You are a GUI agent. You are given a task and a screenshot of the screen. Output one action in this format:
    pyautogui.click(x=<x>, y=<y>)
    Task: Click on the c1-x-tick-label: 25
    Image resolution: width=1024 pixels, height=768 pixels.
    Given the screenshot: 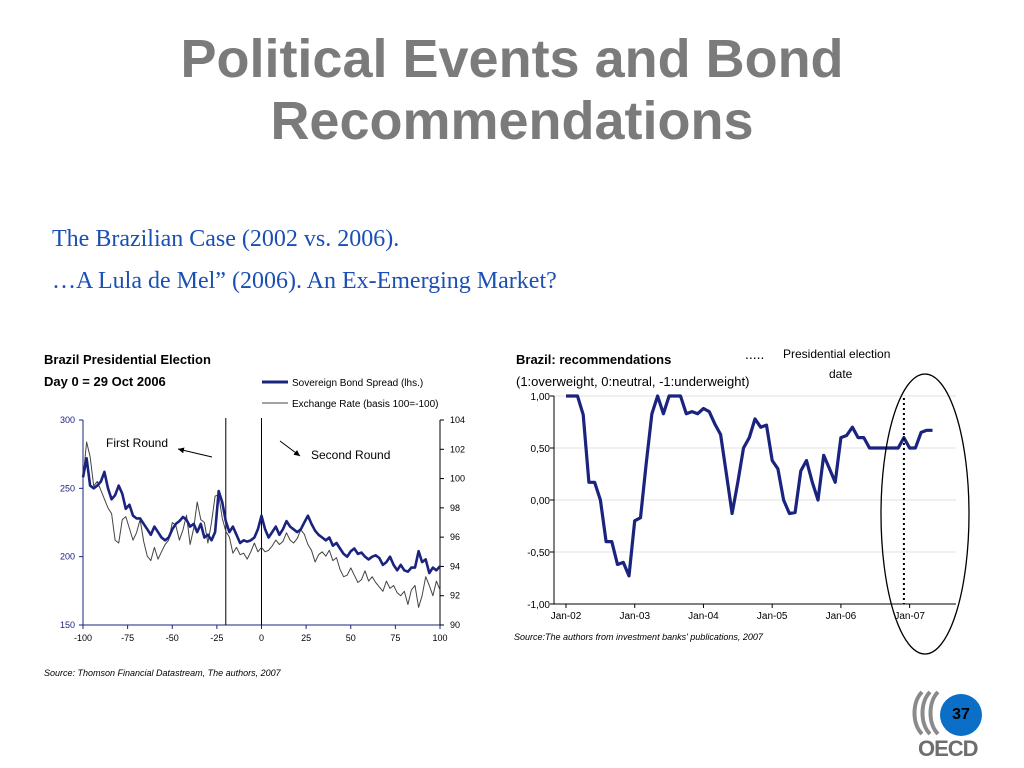 What is the action you would take?
    pyautogui.click(x=306, y=638)
    